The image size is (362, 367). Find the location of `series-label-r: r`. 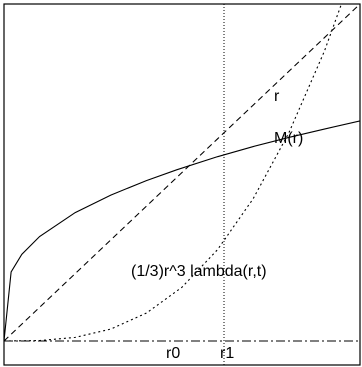

series-label-r: r is located at coordinates (277, 96).